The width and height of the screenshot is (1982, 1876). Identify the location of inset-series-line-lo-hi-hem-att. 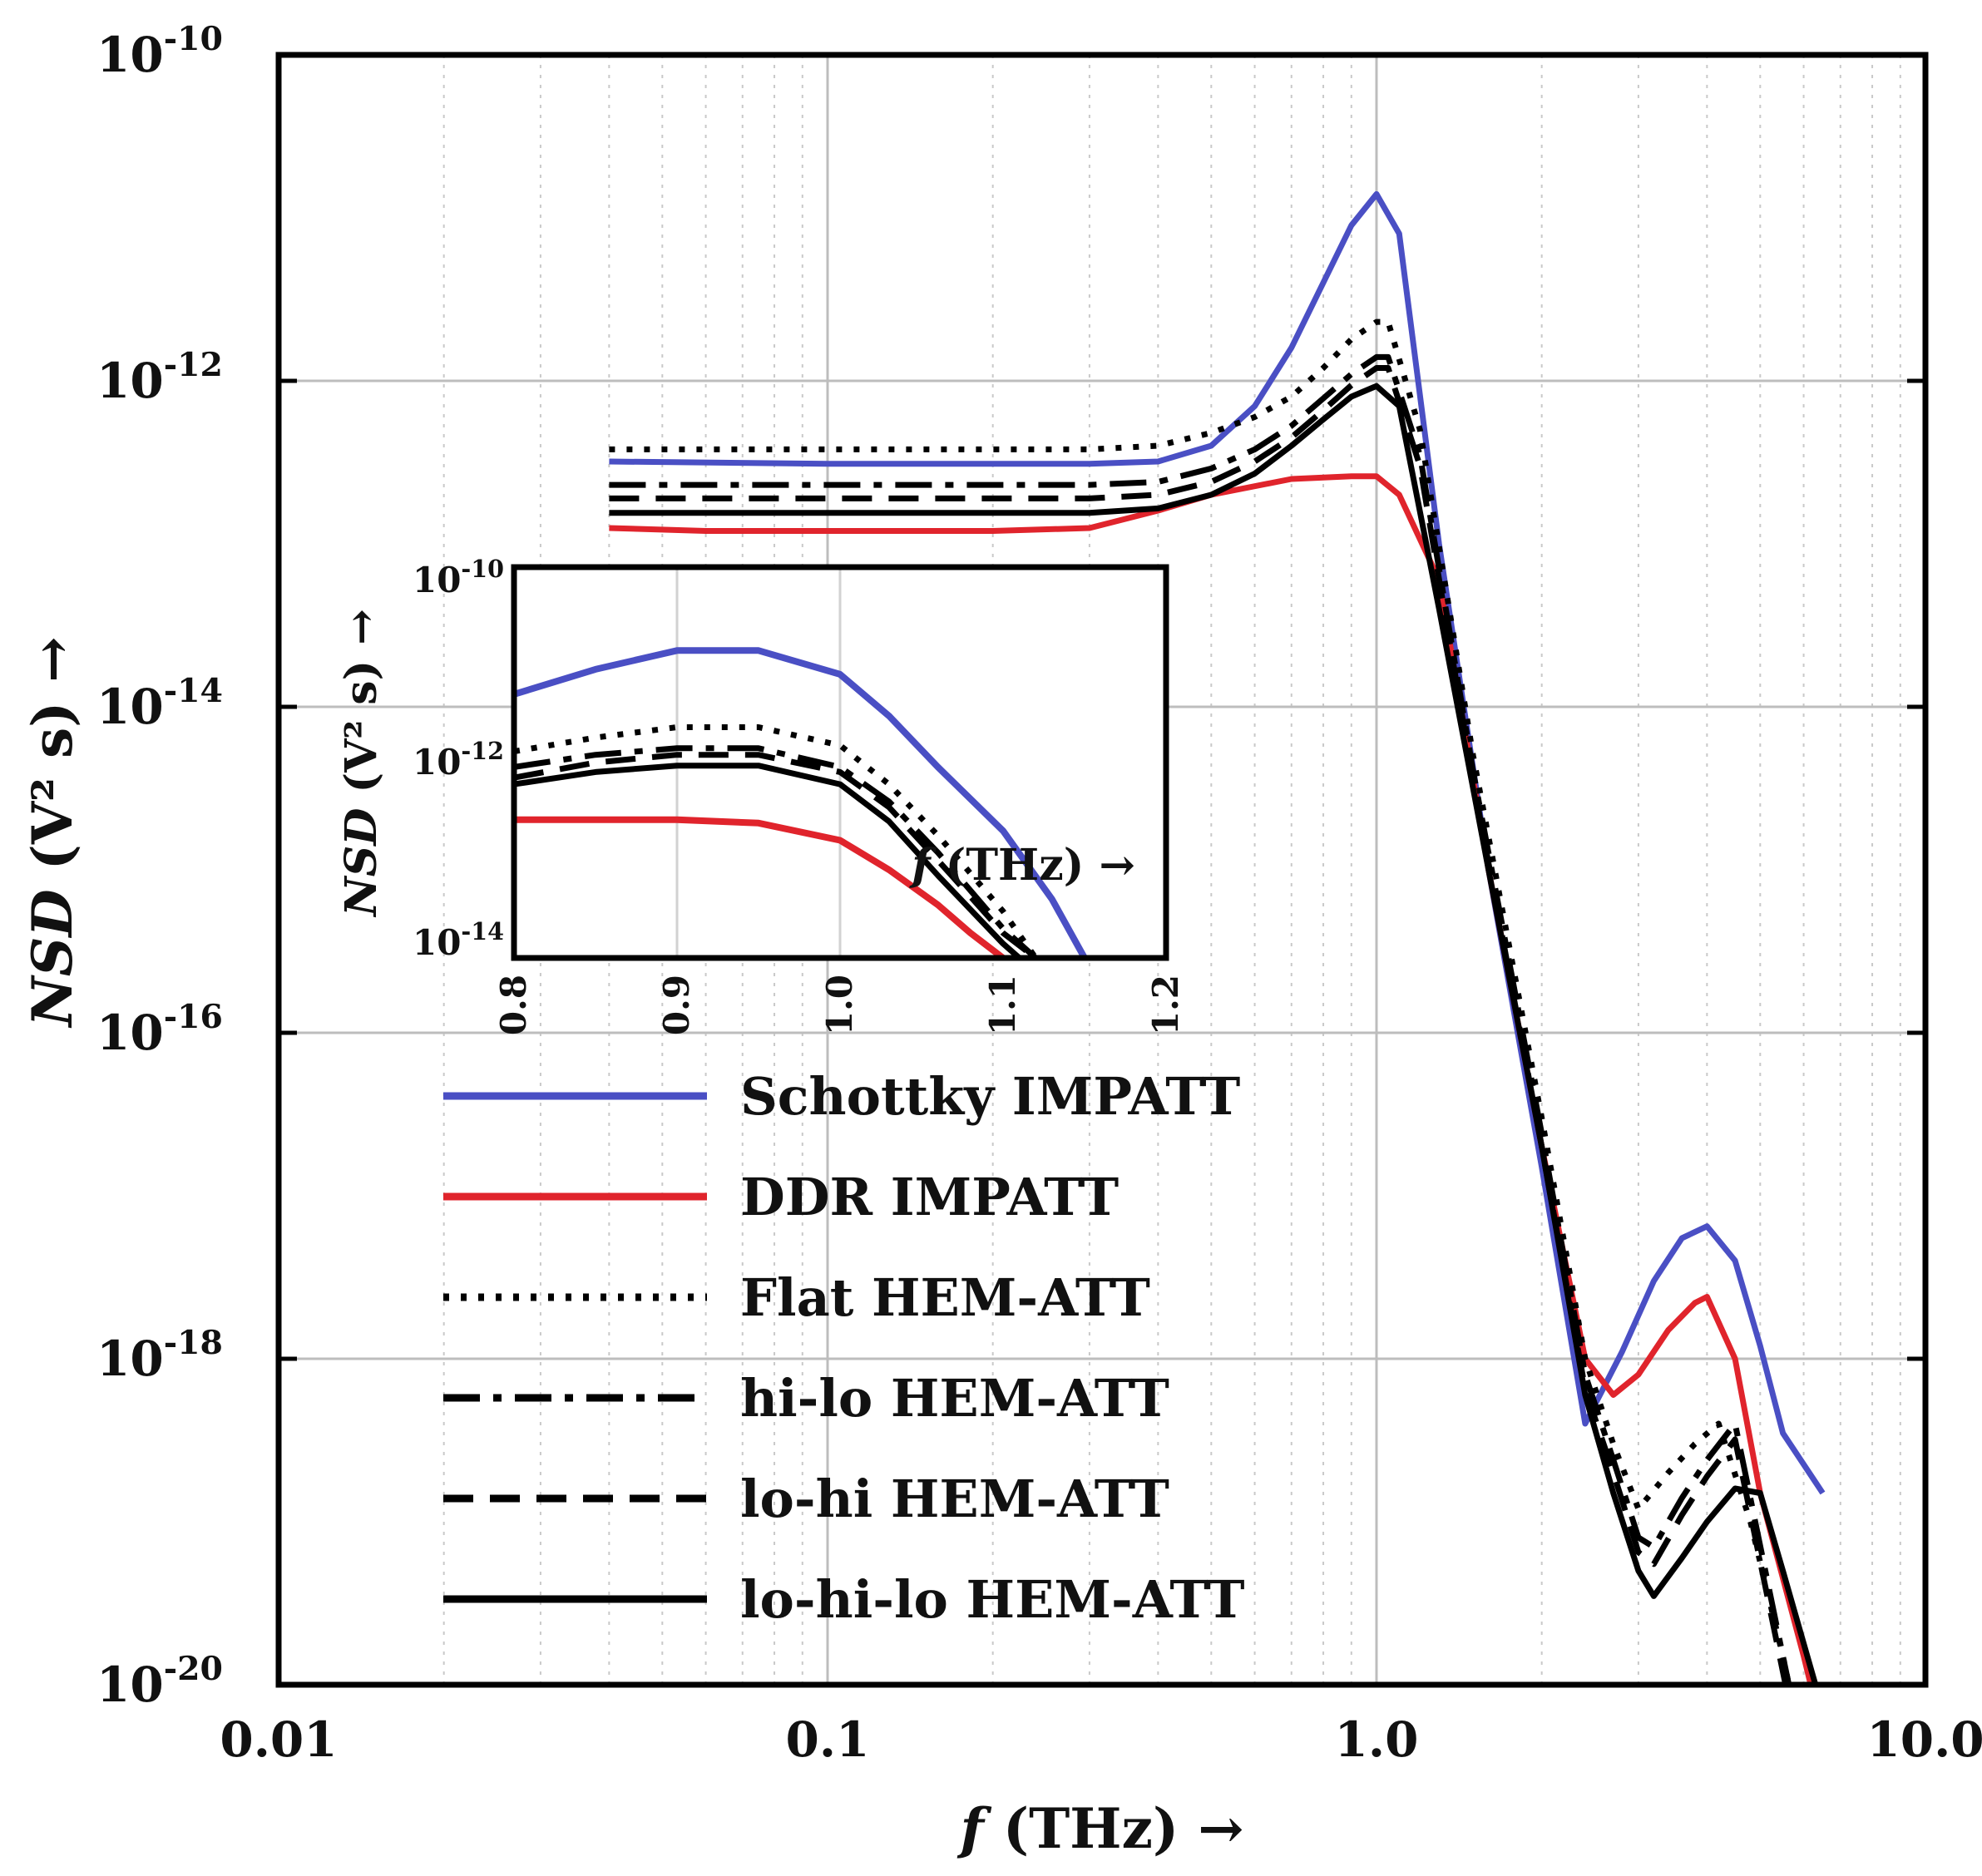
(776, 855).